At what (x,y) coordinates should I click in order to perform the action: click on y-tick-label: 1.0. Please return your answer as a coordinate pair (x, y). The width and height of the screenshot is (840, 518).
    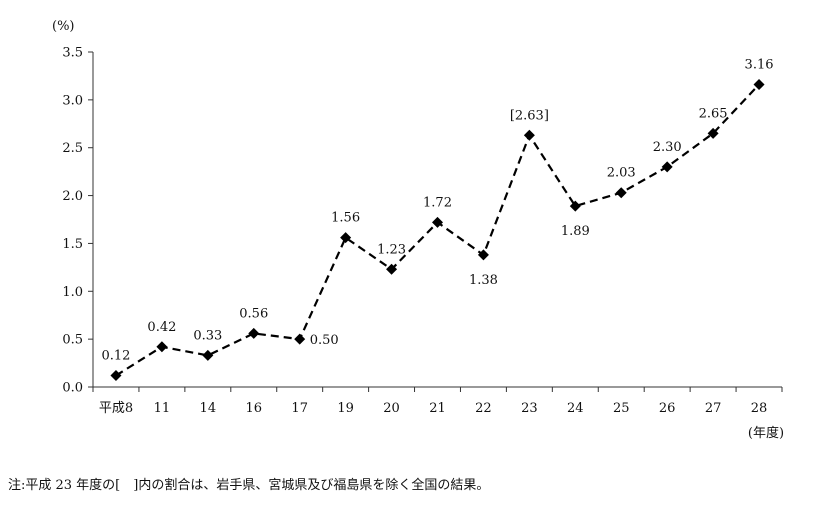
    Looking at the image, I should click on (72, 292).